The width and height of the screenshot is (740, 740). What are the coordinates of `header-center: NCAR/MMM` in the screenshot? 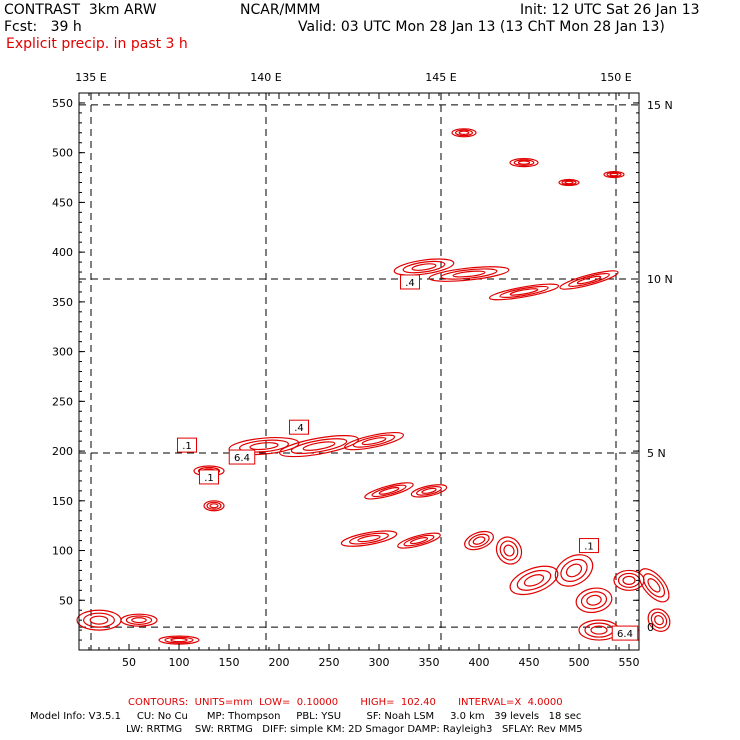 It's located at (280, 10).